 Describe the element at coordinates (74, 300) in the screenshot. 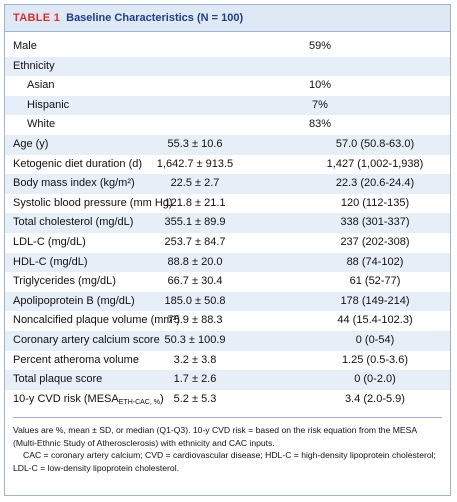

I see `row-label: Apolipoprotein B (mg/dL)` at that location.